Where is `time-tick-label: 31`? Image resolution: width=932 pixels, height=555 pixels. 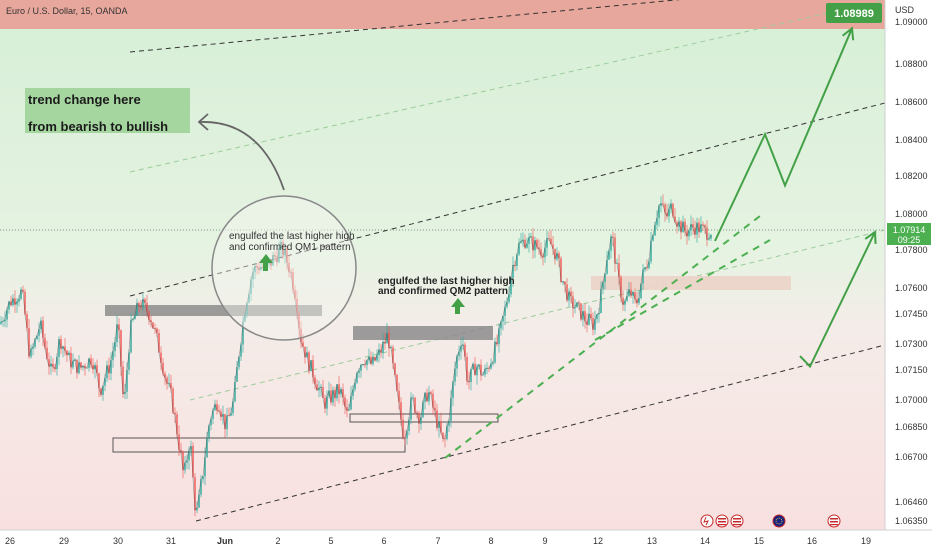 time-tick-label: 31 is located at coordinates (171, 541).